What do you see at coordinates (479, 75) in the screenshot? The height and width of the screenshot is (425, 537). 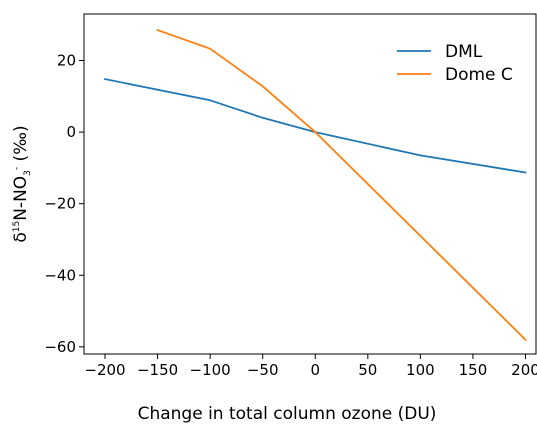 I see `legend-label-1: Dome C` at bounding box center [479, 75].